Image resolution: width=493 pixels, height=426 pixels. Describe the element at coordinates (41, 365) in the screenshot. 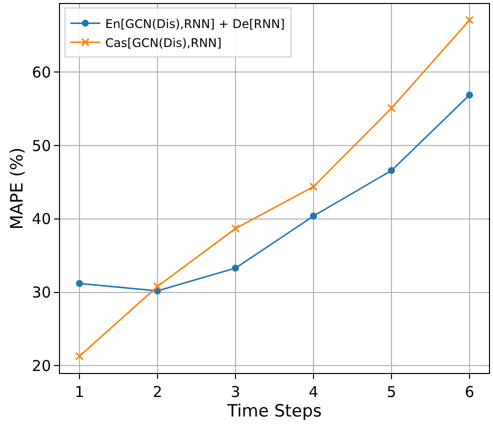

I see `y-tick-label: 20` at that location.